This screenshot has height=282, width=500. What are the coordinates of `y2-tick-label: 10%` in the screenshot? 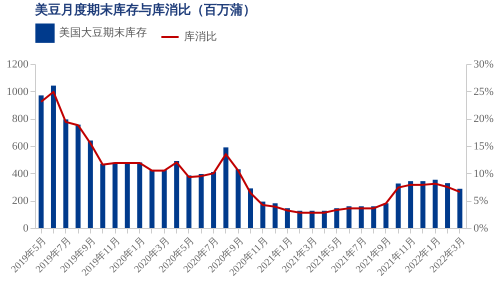 It's located at (484, 174).